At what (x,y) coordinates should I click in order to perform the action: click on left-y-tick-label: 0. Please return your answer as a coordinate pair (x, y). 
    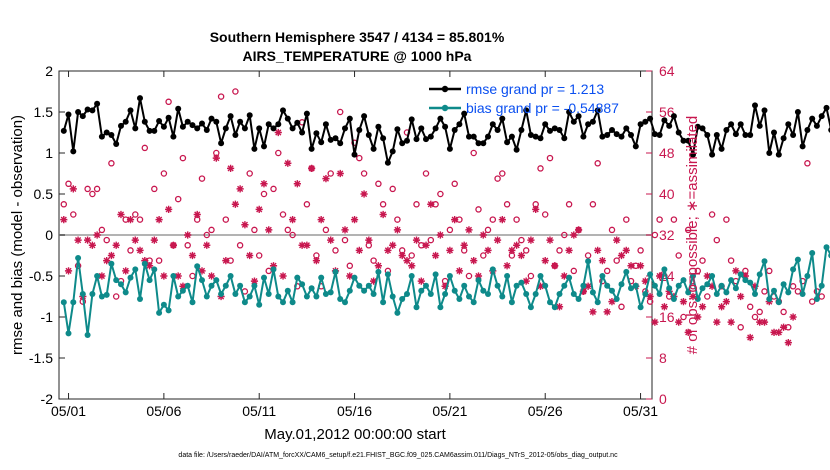
    Looking at the image, I should click on (49, 235).